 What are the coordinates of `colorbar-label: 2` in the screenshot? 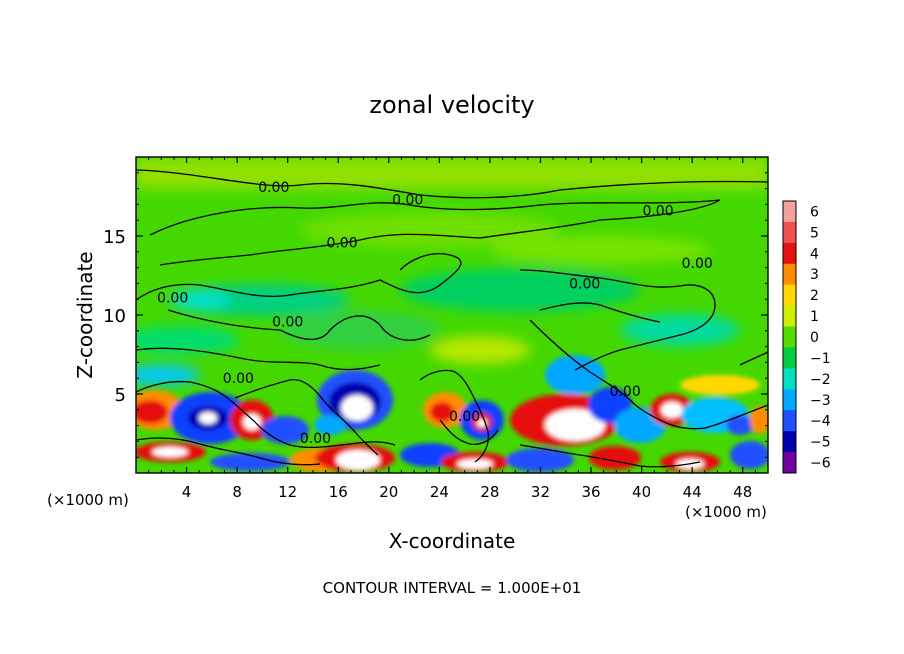 It's located at (814, 296).